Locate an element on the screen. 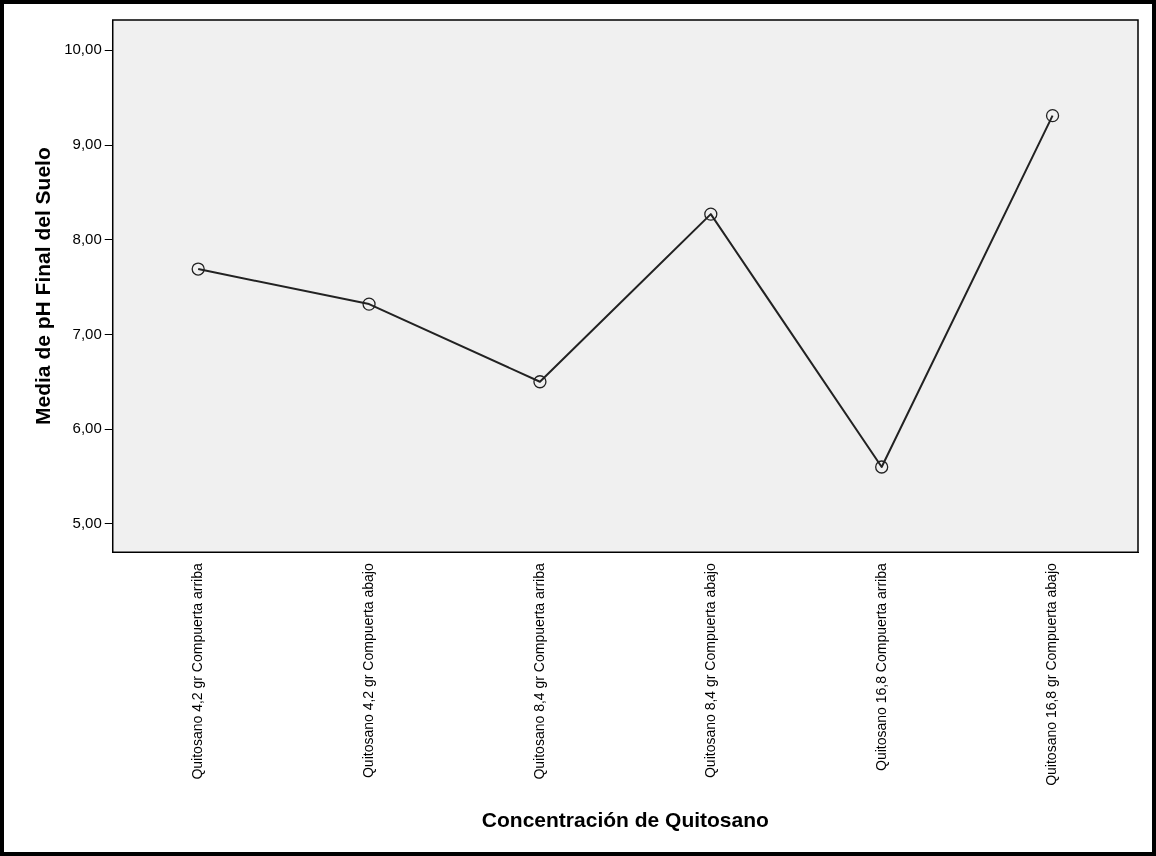  x-tick-label: Quitosano 4,2 gr Compuerta arriba is located at coordinates (197, 671).